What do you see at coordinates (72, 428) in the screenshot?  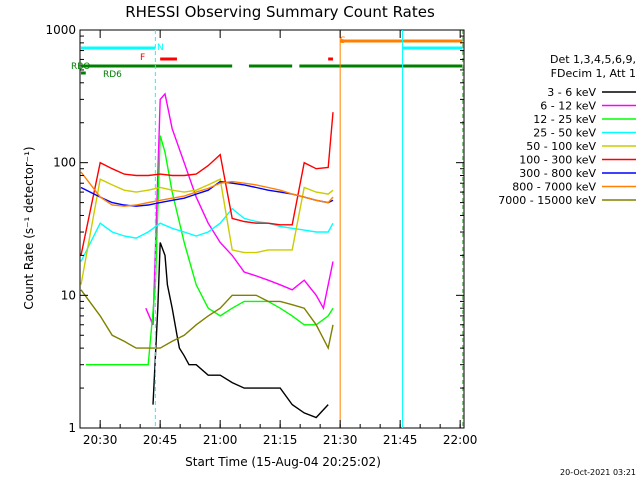 I see `y-tick-label: 1` at bounding box center [72, 428].